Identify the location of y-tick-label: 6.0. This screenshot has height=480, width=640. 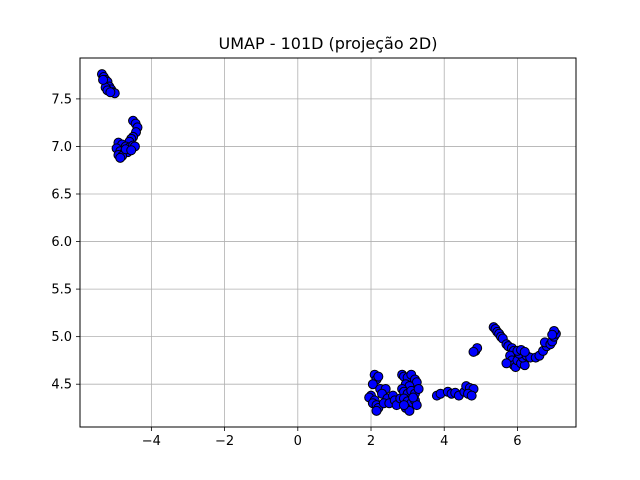
(61, 242).